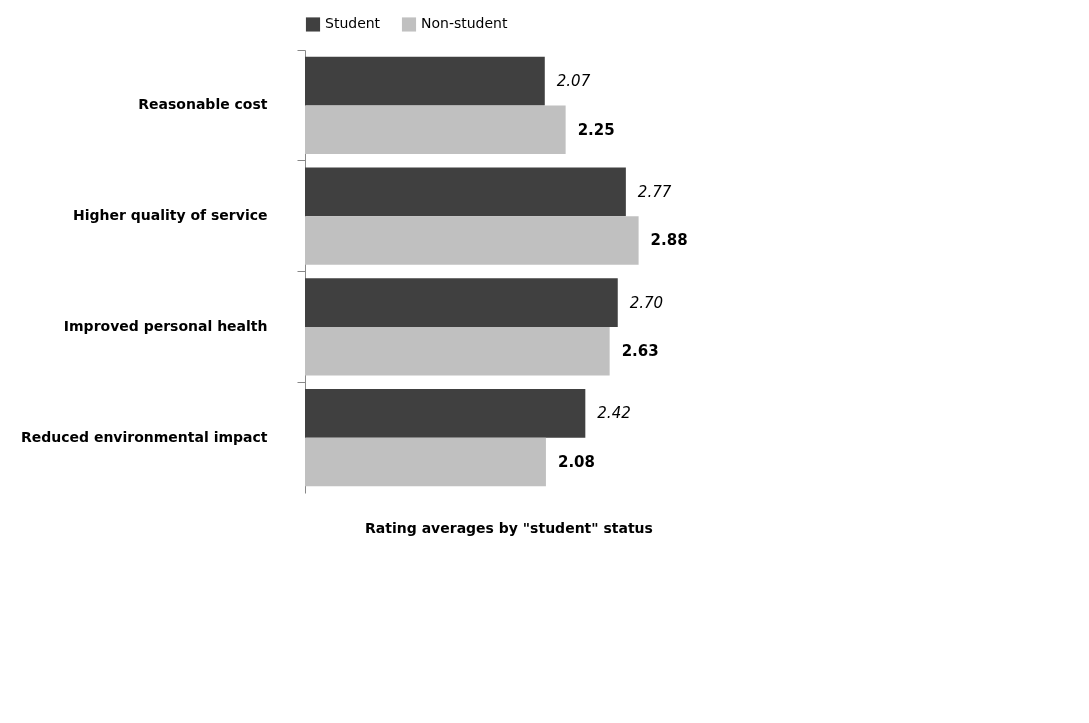  Describe the element at coordinates (170, 215) in the screenshot. I see `y-tick-label: Higher quality of service` at that location.